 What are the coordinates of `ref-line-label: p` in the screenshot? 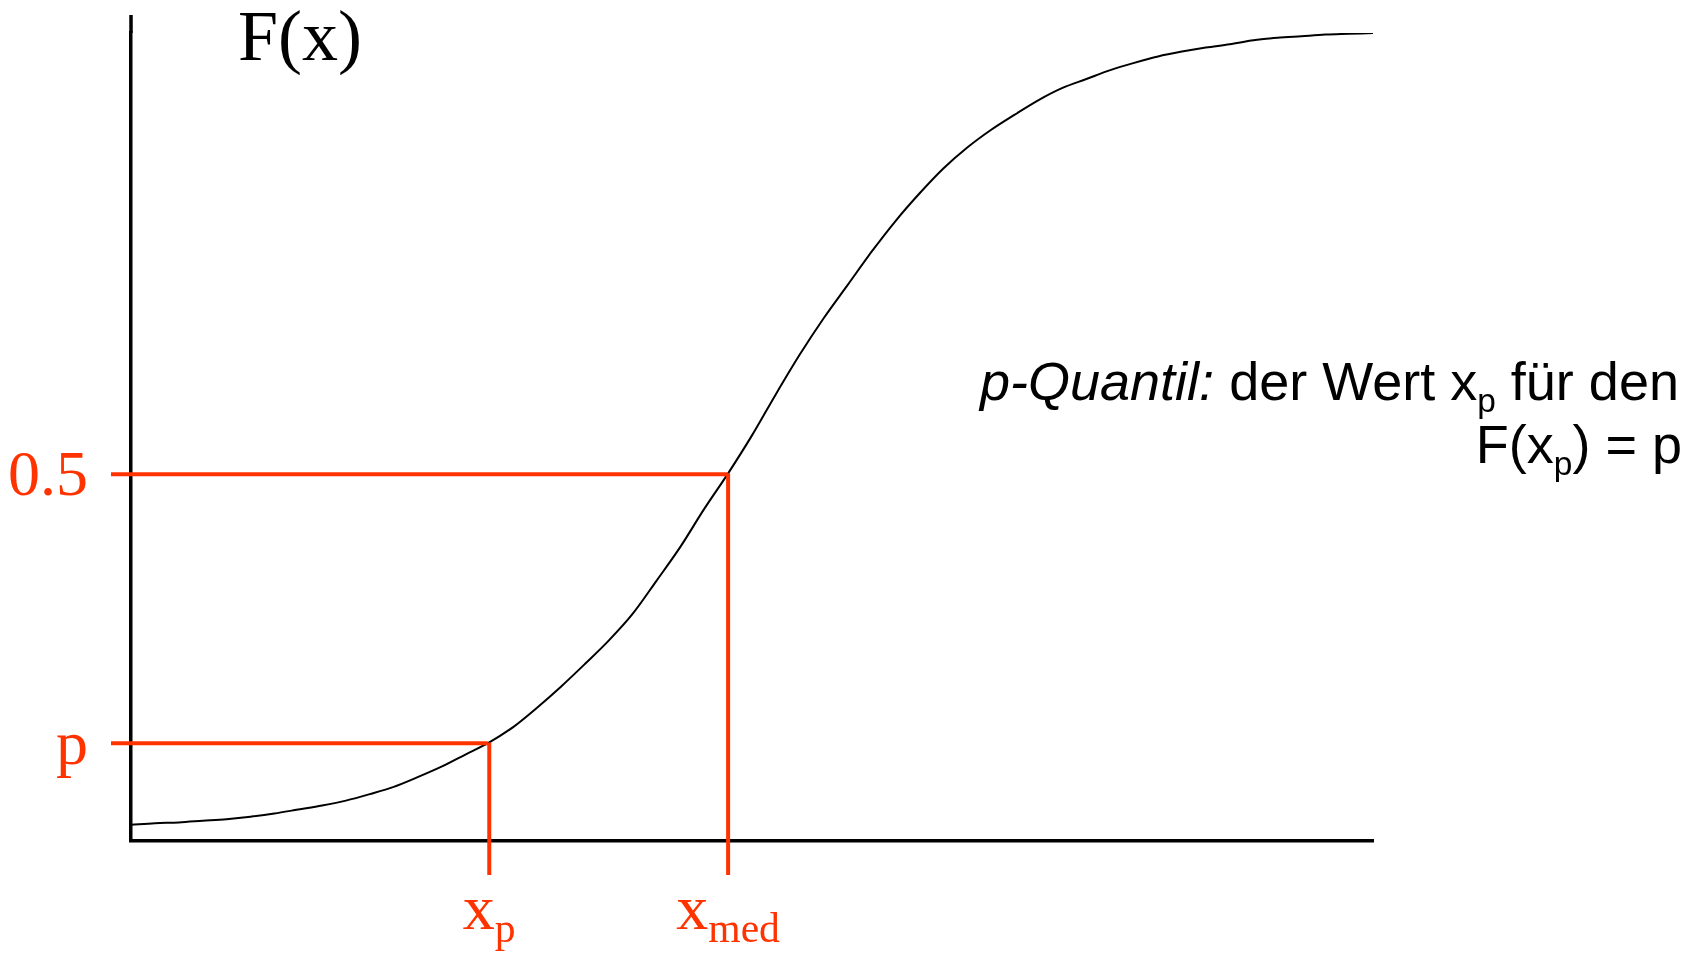 It's located at (72, 743).